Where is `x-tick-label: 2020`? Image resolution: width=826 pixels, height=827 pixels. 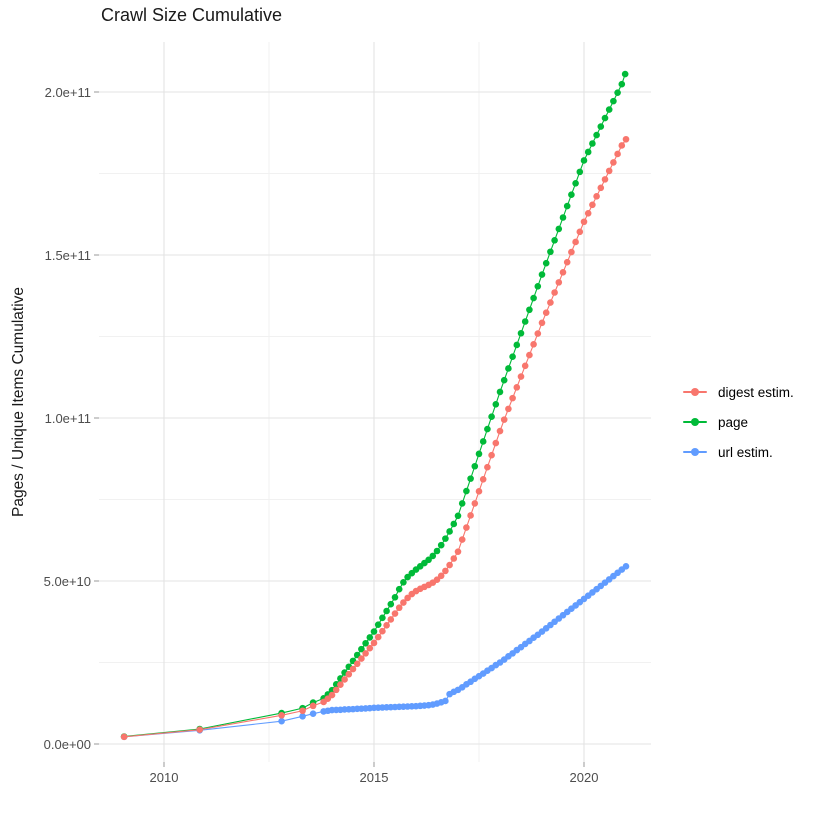 x-tick-label: 2020 is located at coordinates (584, 777).